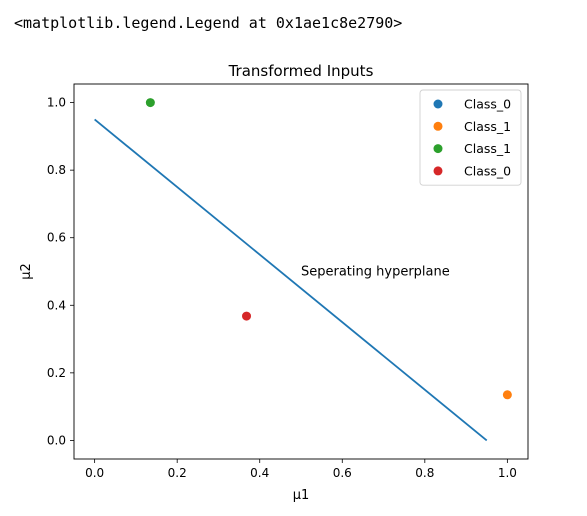  I want to click on x-tick-label: 0.4, so click(259, 473).